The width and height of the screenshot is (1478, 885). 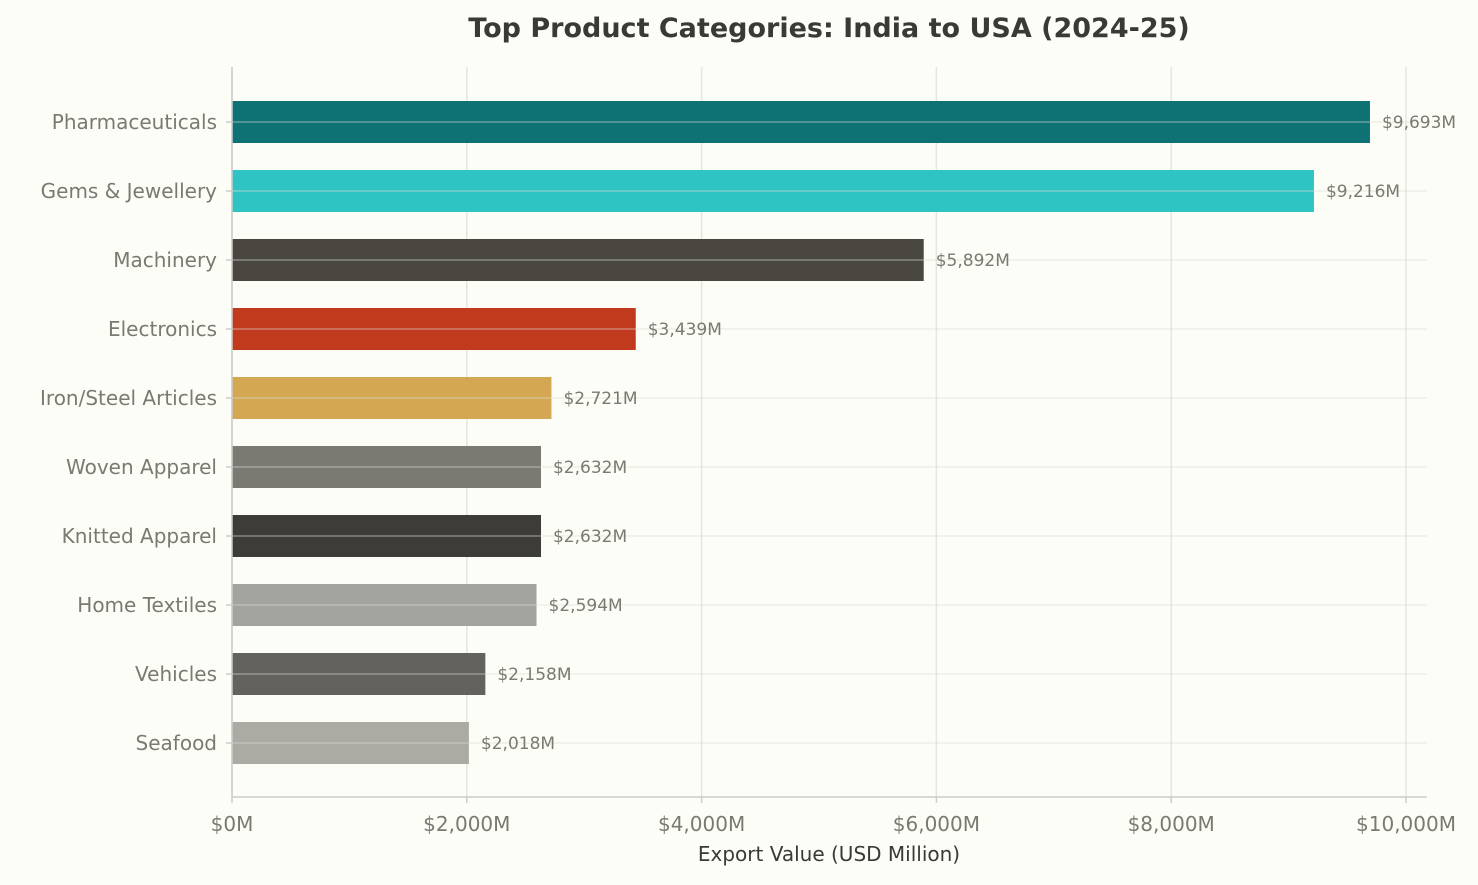 What do you see at coordinates (176, 674) in the screenshot?
I see `y-tick-label: Vehicles` at bounding box center [176, 674].